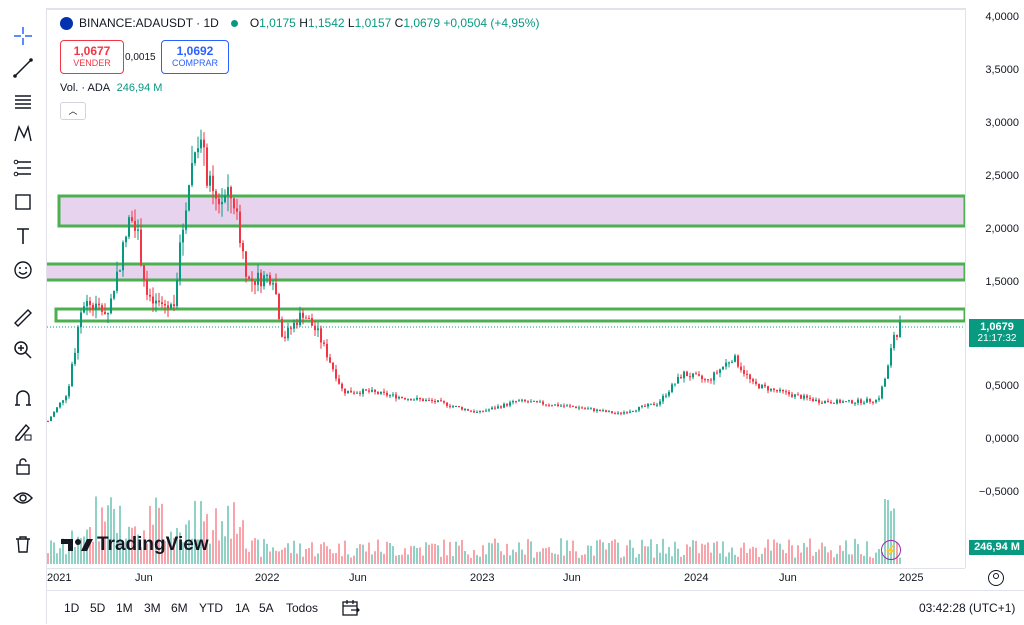  I want to click on buy-button: 1,0692 COMPRAR, so click(195, 57).